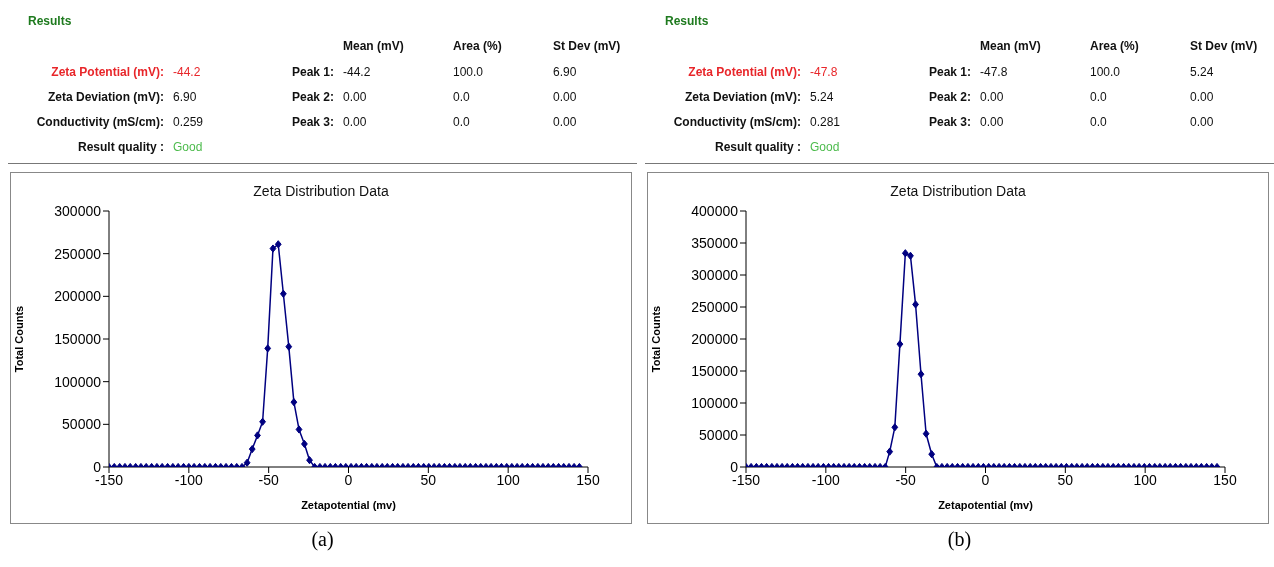  What do you see at coordinates (322, 539) in the screenshot?
I see `text: (a)` at bounding box center [322, 539].